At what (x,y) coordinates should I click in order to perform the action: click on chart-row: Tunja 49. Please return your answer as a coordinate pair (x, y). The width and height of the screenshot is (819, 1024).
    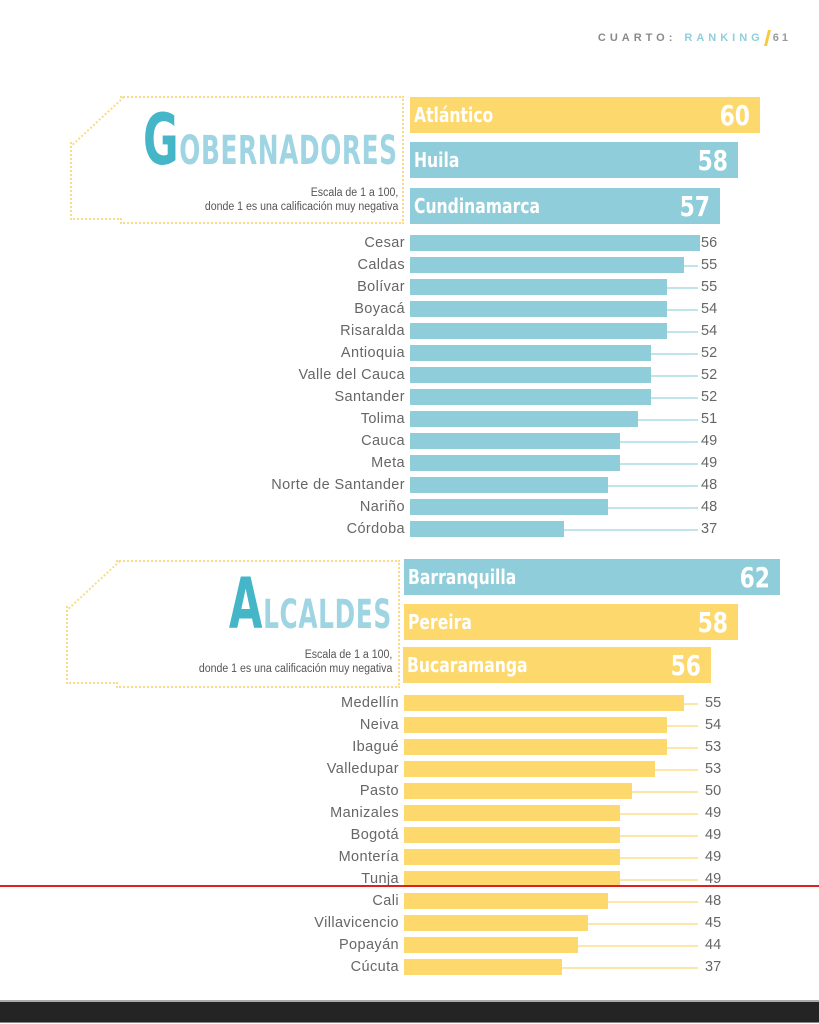
    Looking at the image, I should click on (541, 879).